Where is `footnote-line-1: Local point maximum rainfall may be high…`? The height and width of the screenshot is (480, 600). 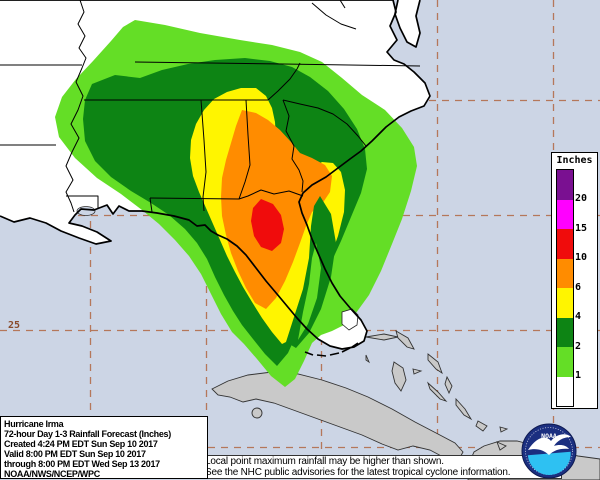
footnote-line-1: Local point maximum rainfall may be high… is located at coordinates (324, 461).